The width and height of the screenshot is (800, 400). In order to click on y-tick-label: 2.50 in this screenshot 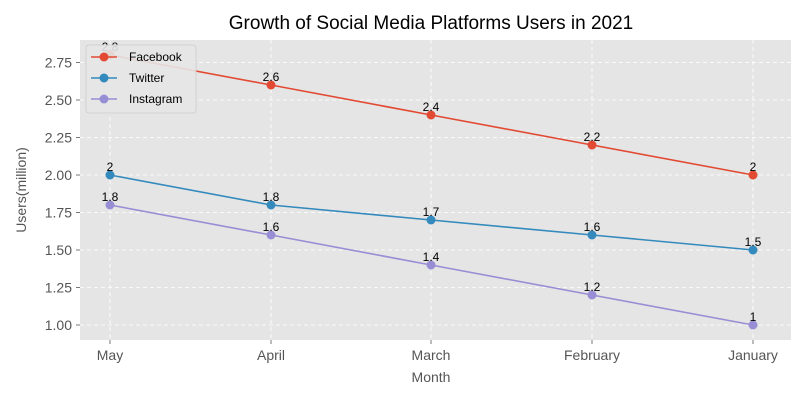, I will do `click(58, 100)`.